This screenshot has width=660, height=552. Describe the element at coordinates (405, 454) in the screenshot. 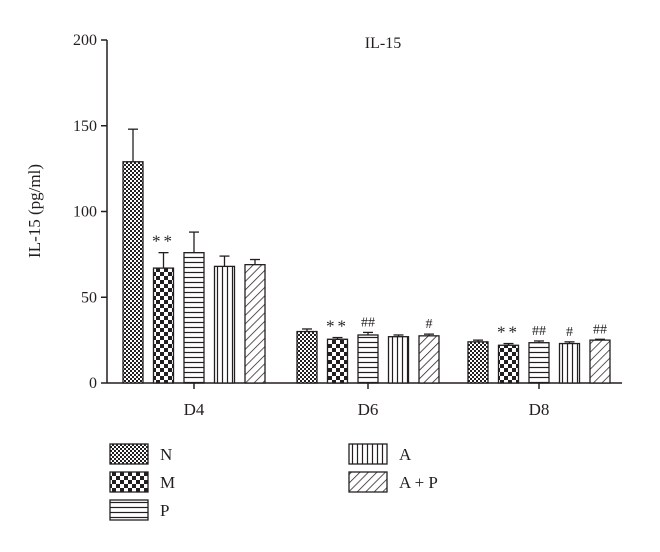

I see `legend-label: A` at that location.